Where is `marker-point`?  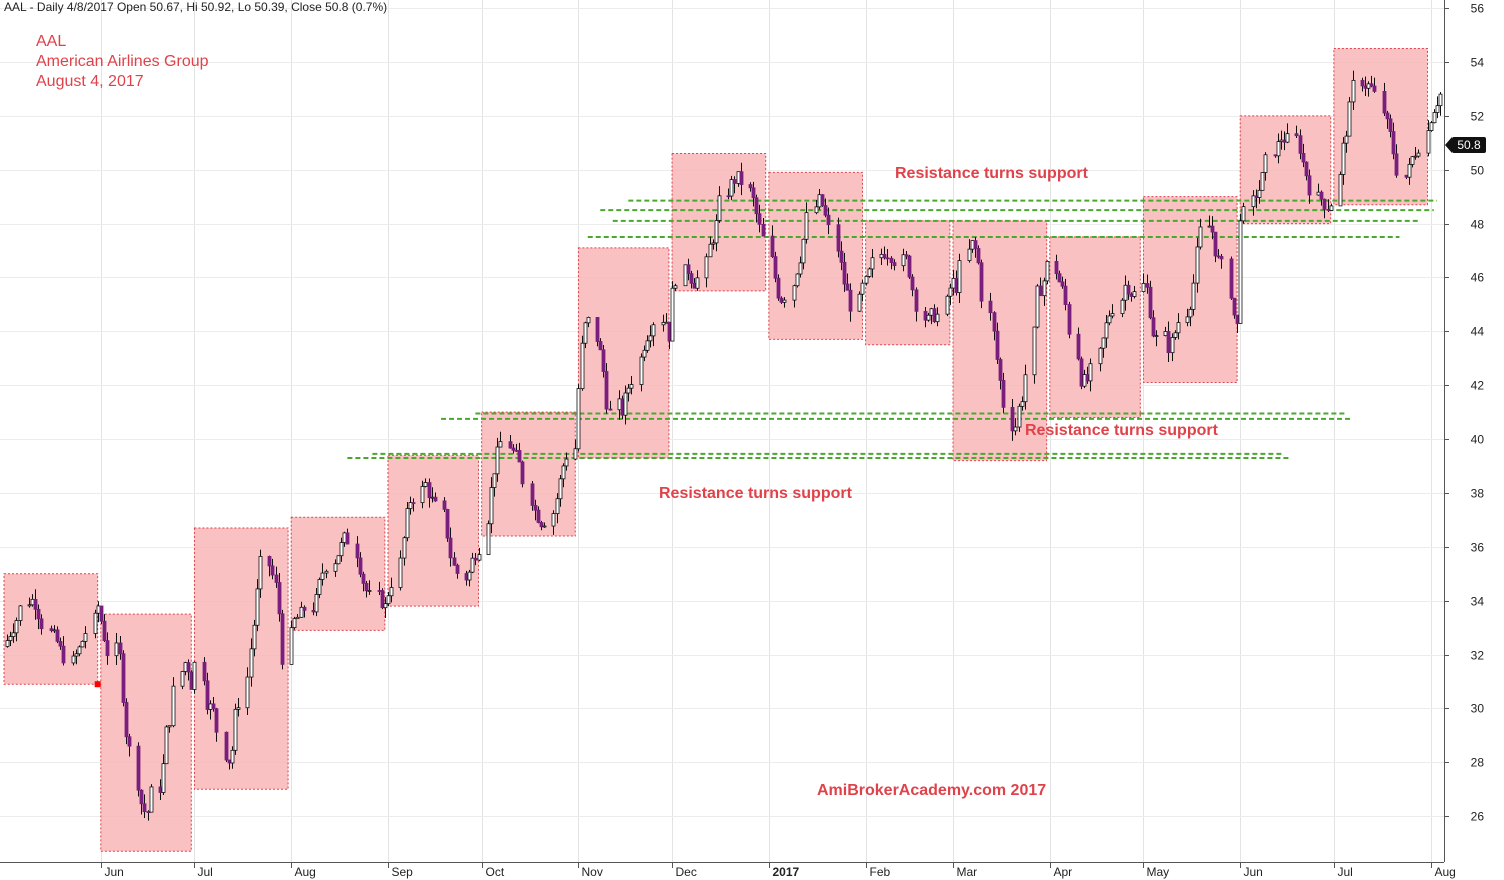 marker-point is located at coordinates (97, 684).